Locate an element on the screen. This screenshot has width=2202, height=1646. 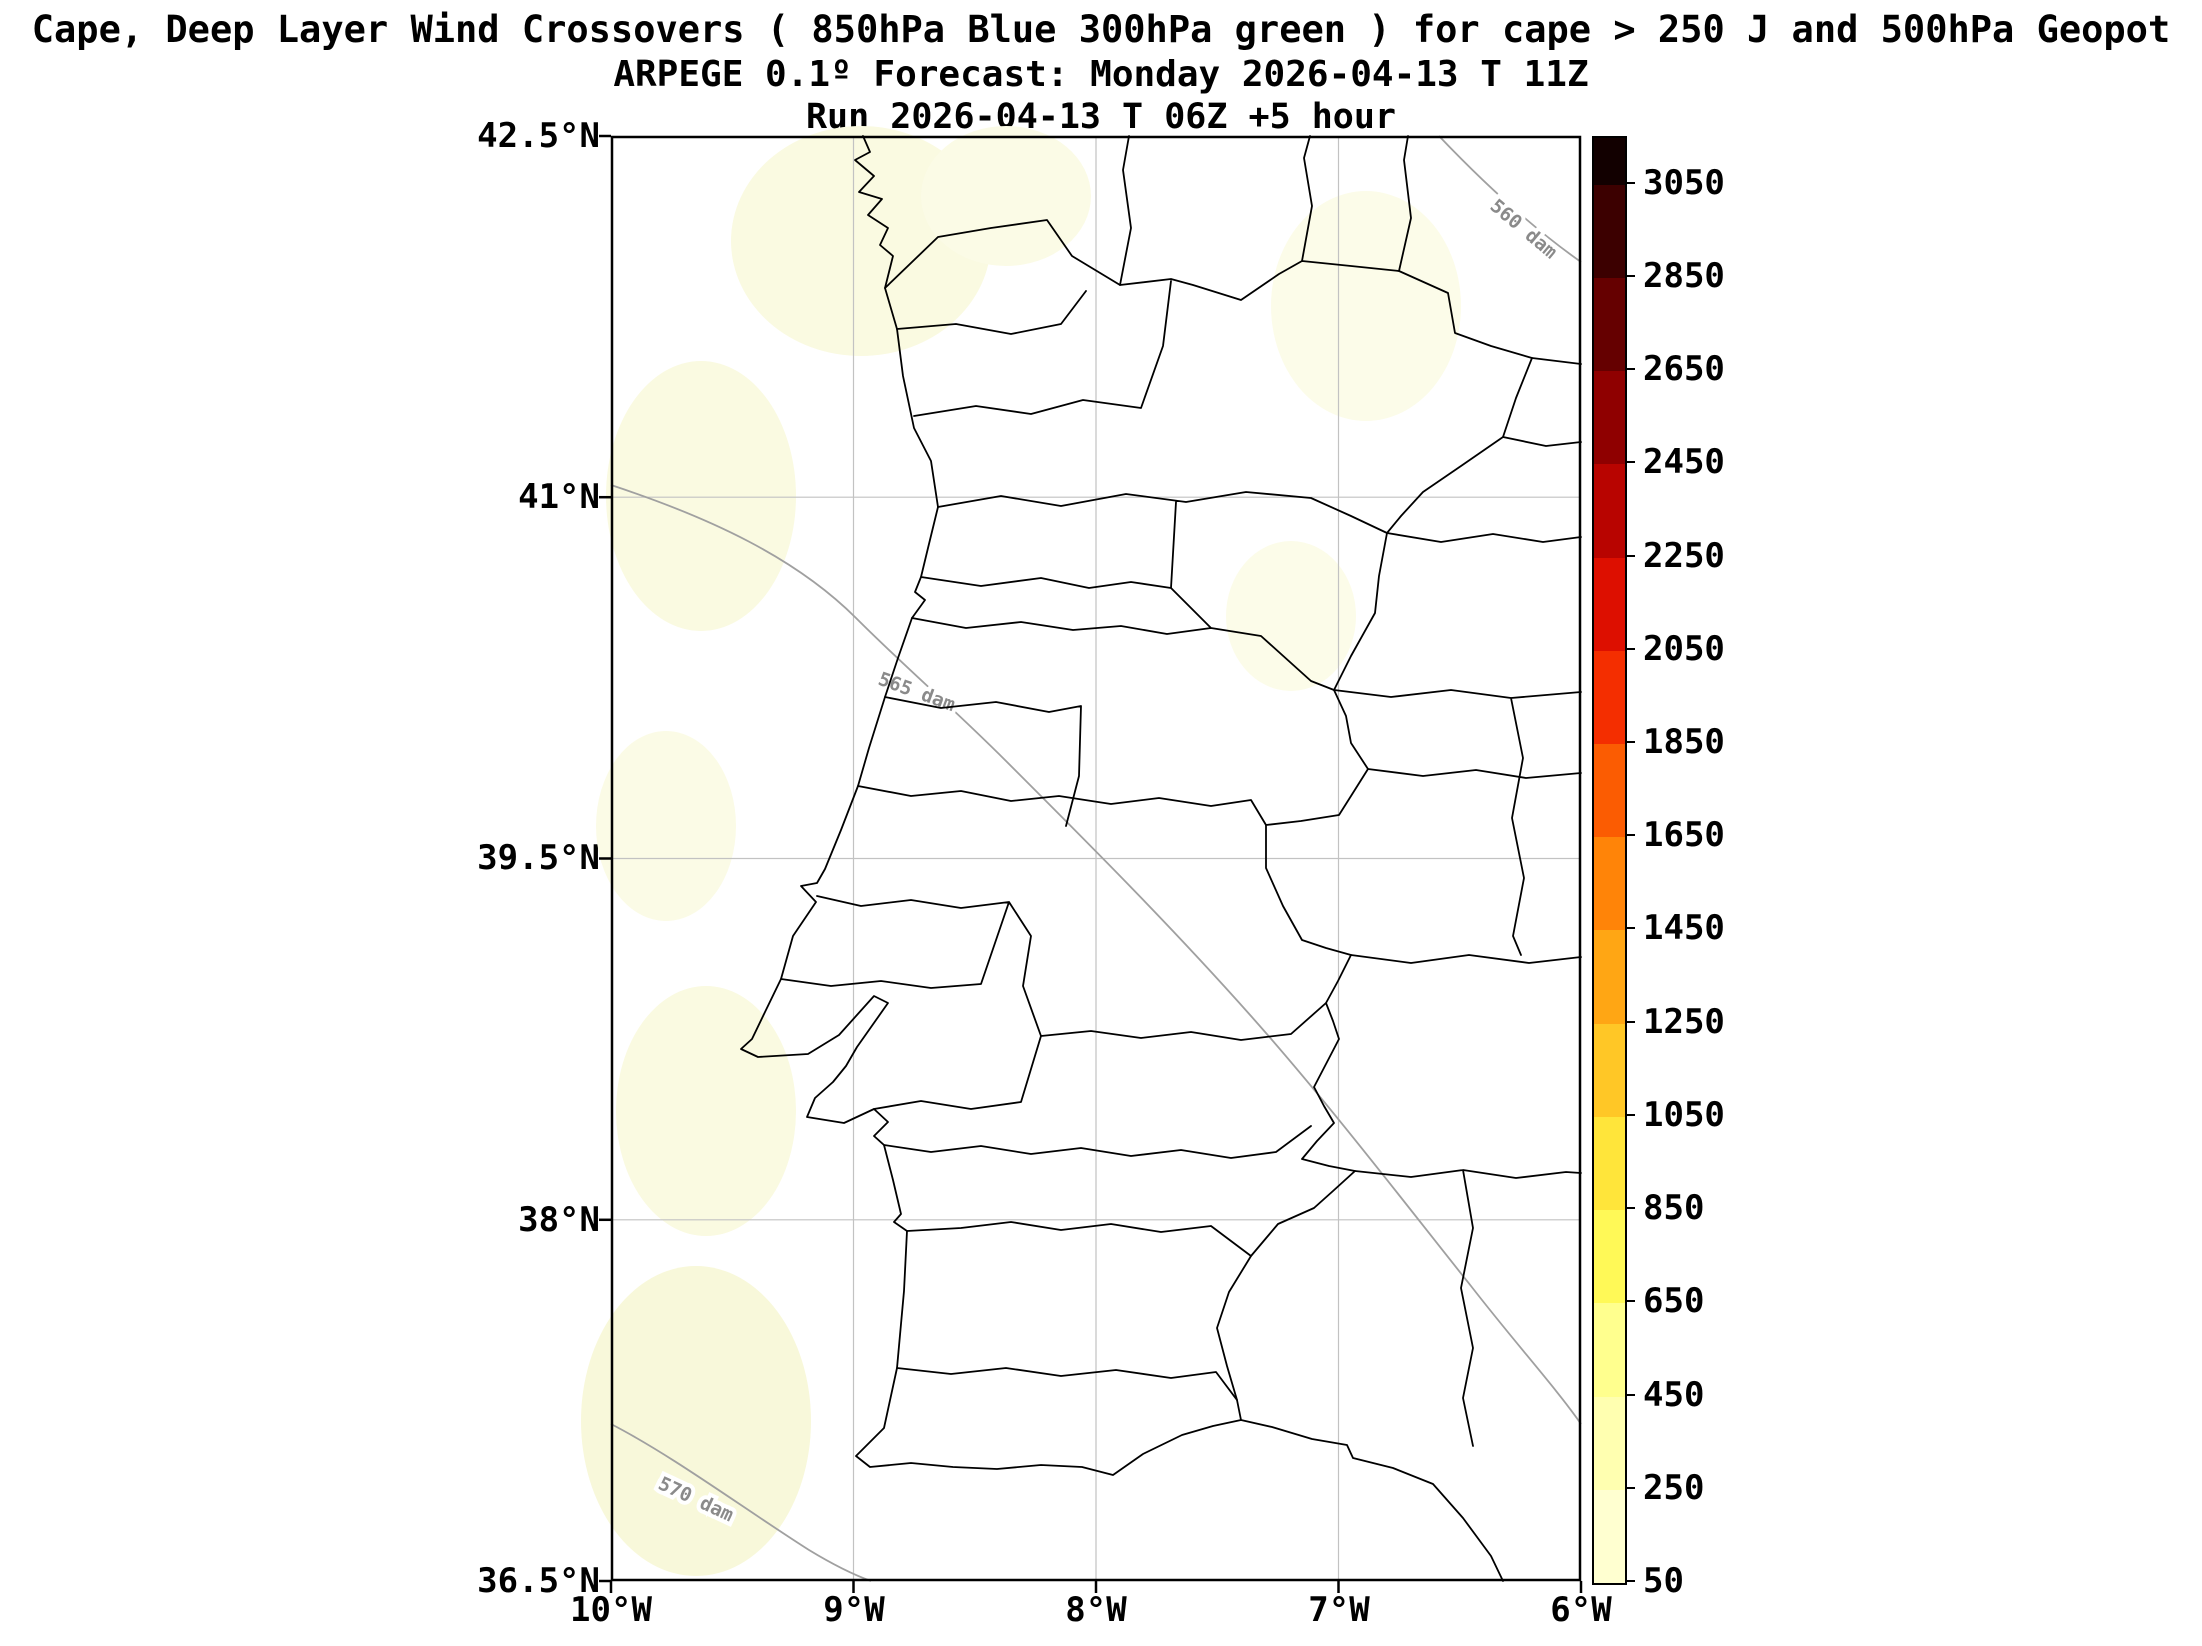
y-tick-label-42-5n: 42.5°N is located at coordinates (538, 136).